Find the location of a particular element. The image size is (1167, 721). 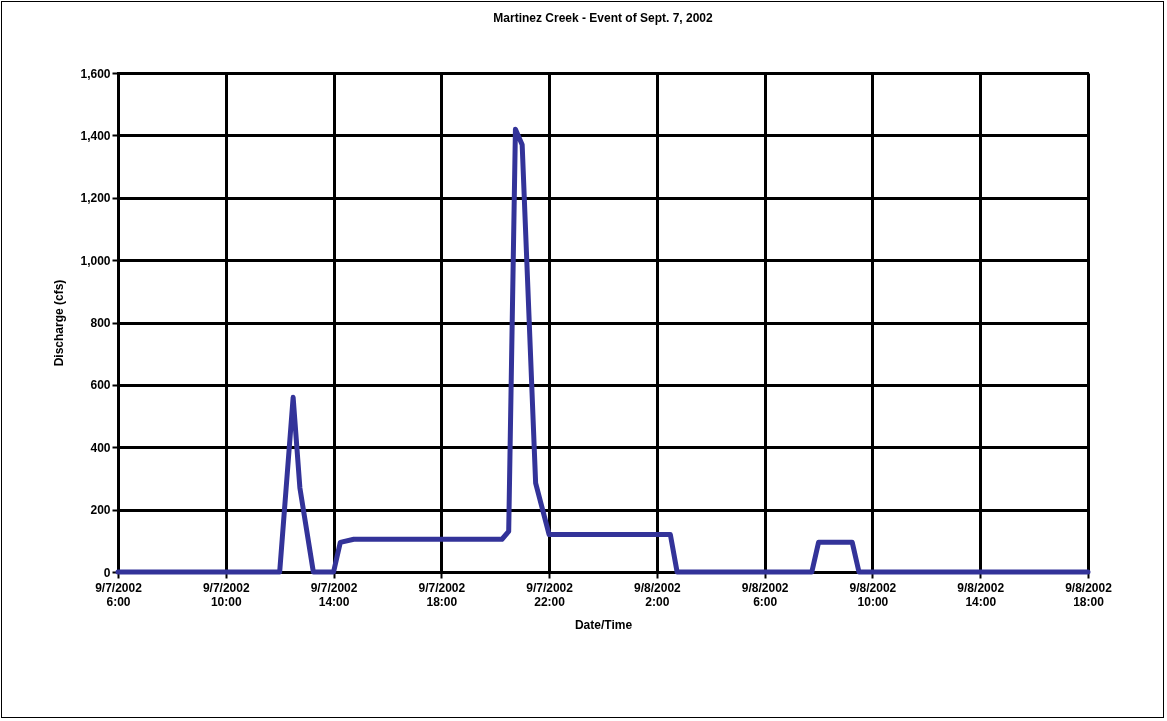

x-tick-label: 9/7/2002 10:00 is located at coordinates (226, 594).